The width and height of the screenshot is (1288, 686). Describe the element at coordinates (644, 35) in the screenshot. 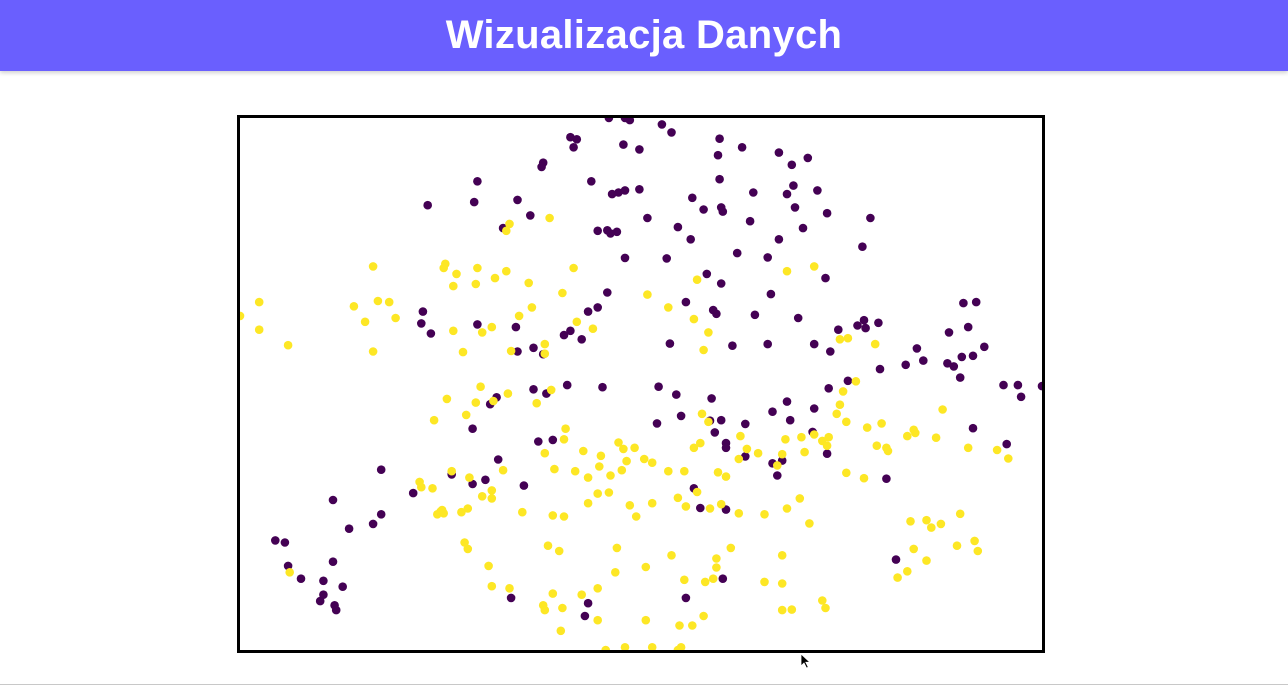

I see `page-header: Wizualizacja Danych` at that location.